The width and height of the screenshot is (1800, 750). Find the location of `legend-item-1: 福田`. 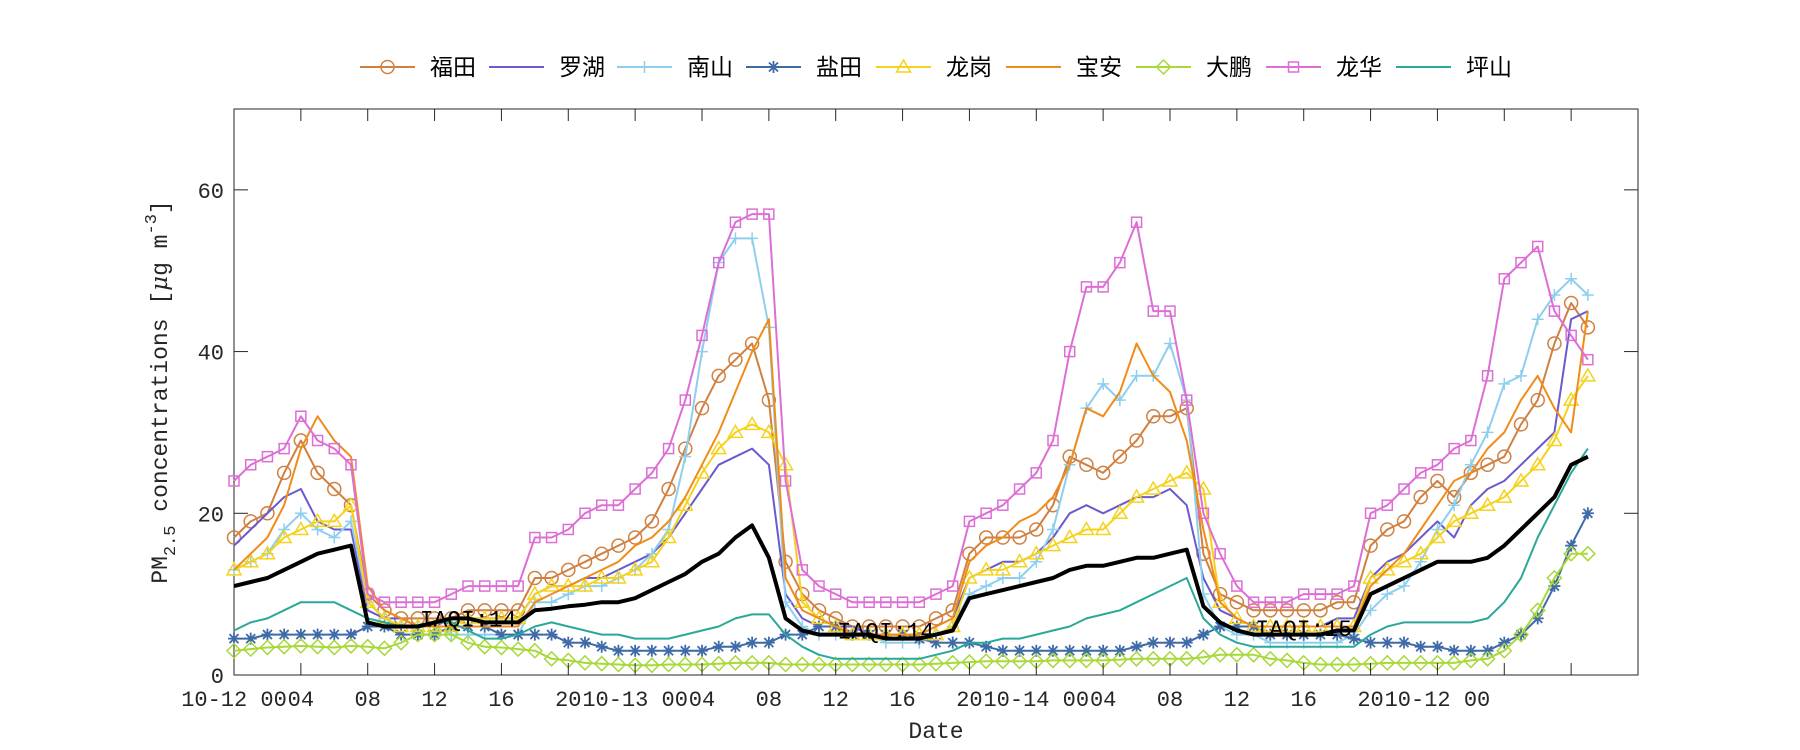

legend-item-1: 福田 is located at coordinates (418, 68).